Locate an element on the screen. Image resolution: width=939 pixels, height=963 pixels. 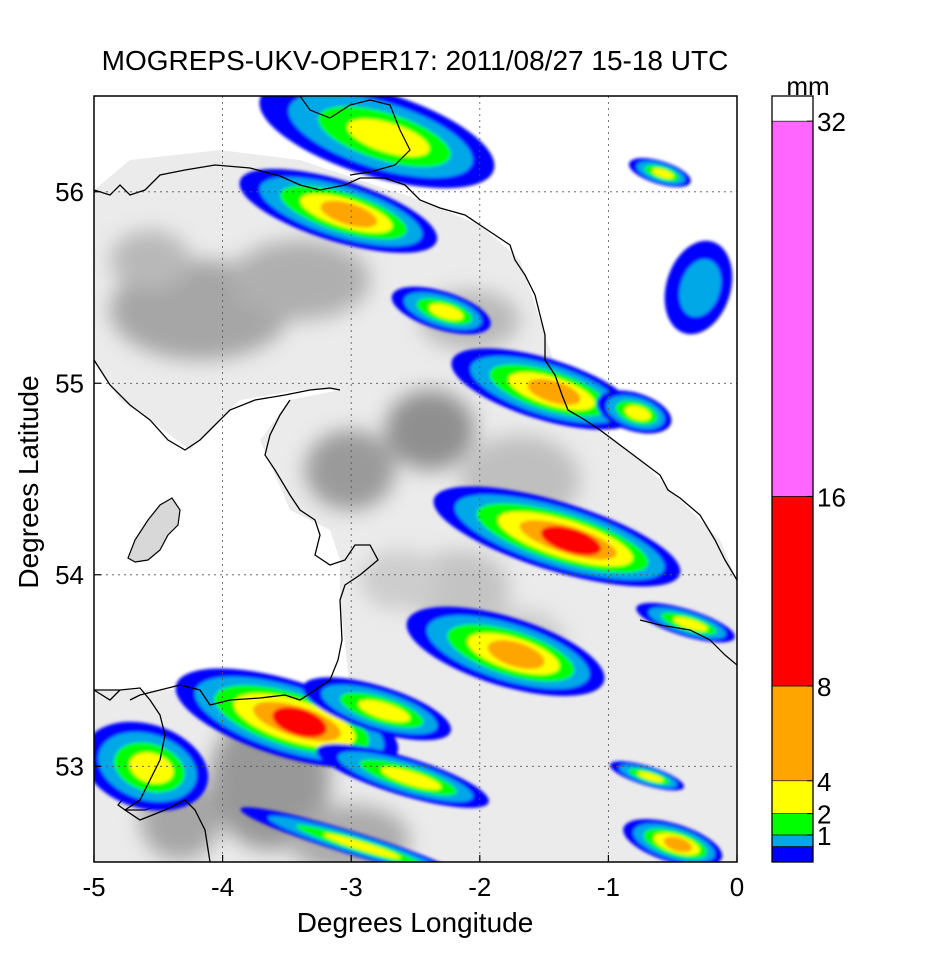
map-title: MOGREPS-UKV-OPER17: 2011/08/27 15-18 UTC is located at coordinates (415, 60).